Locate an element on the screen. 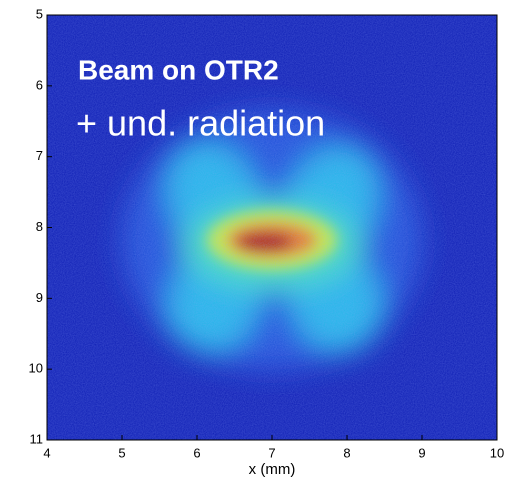 This screenshot has height=485, width=517. y-tick-label: 7 is located at coordinates (39, 155).